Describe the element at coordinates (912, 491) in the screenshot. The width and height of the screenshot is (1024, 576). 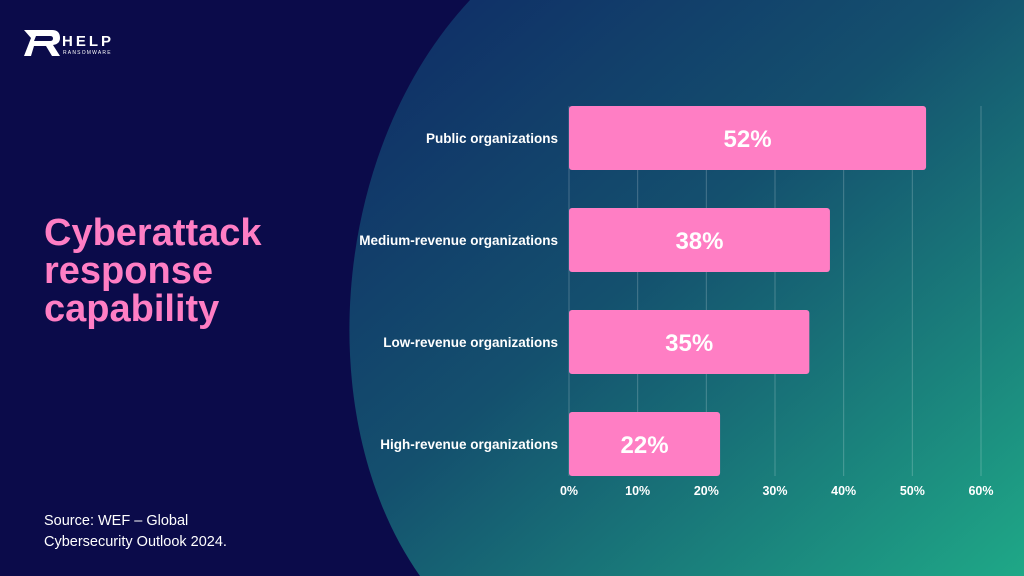
I see `x-tick-label: 50%` at that location.